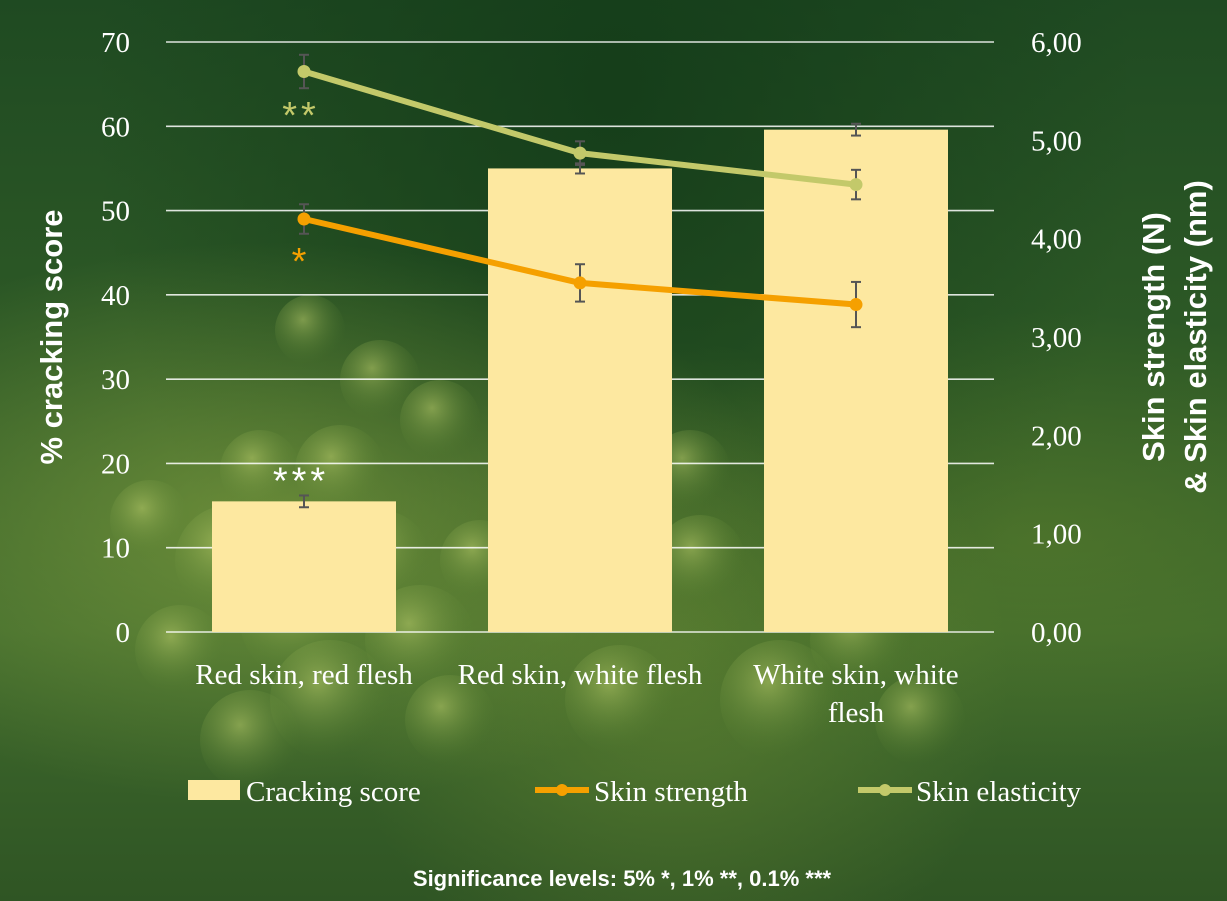 Image resolution: width=1227 pixels, height=901 pixels. Describe the element at coordinates (304, 675) in the screenshot. I see `x-category-label: Red skin, red flesh` at that location.